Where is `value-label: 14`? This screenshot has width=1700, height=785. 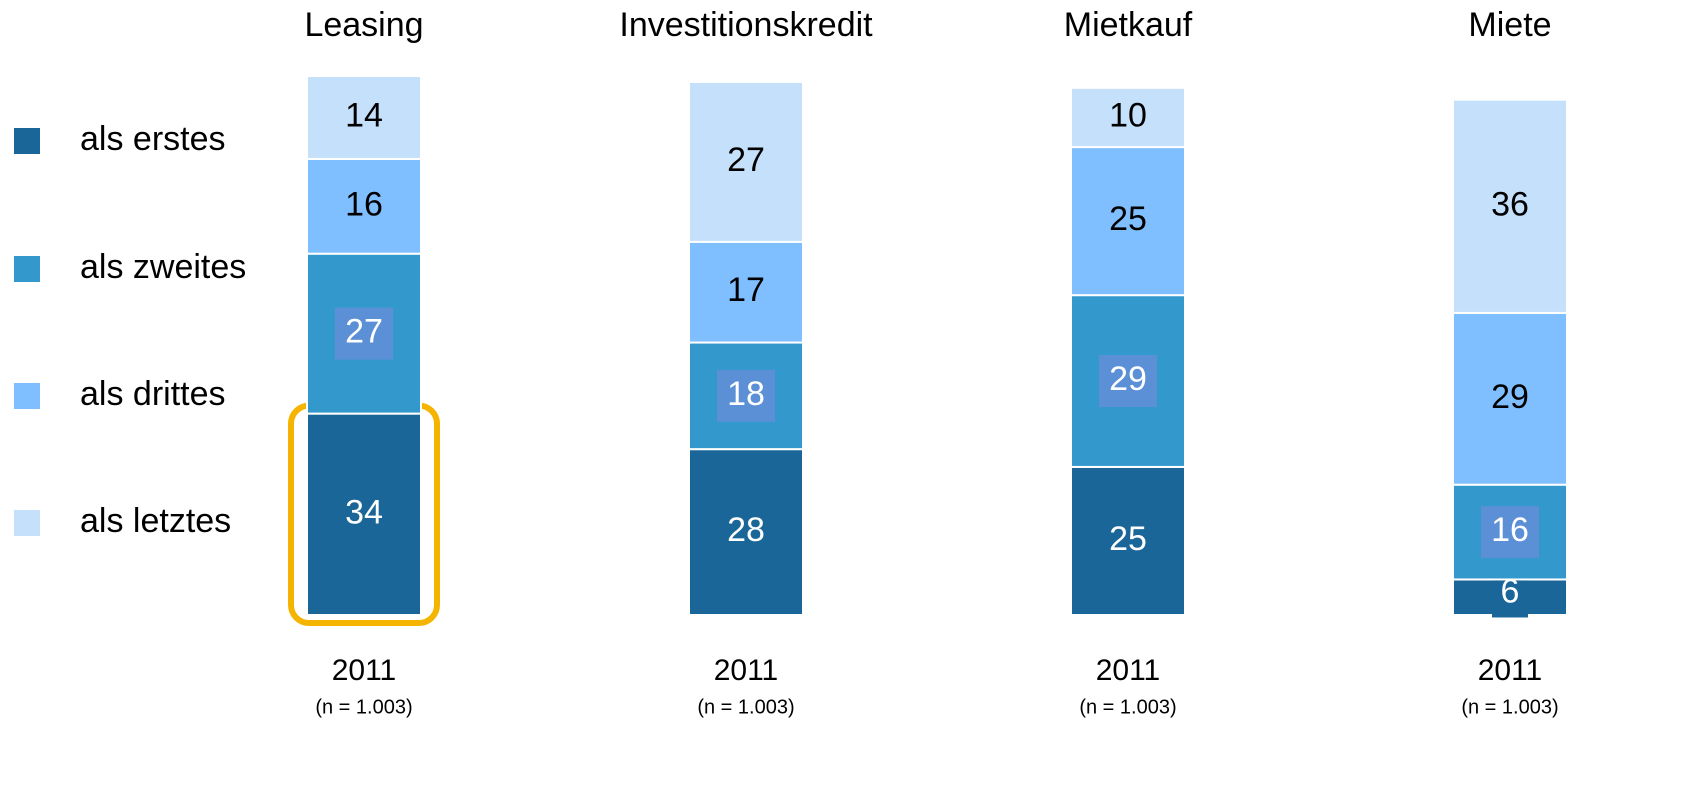 value-label: 14 is located at coordinates (364, 115).